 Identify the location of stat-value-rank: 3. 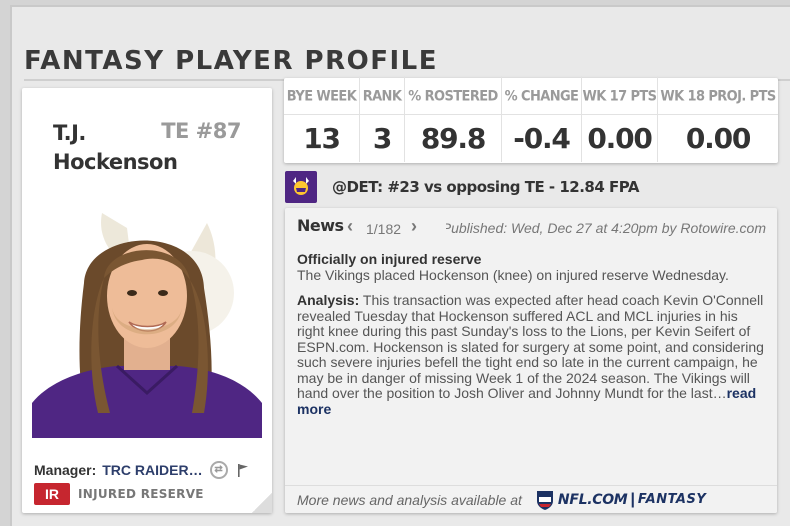
(382, 138).